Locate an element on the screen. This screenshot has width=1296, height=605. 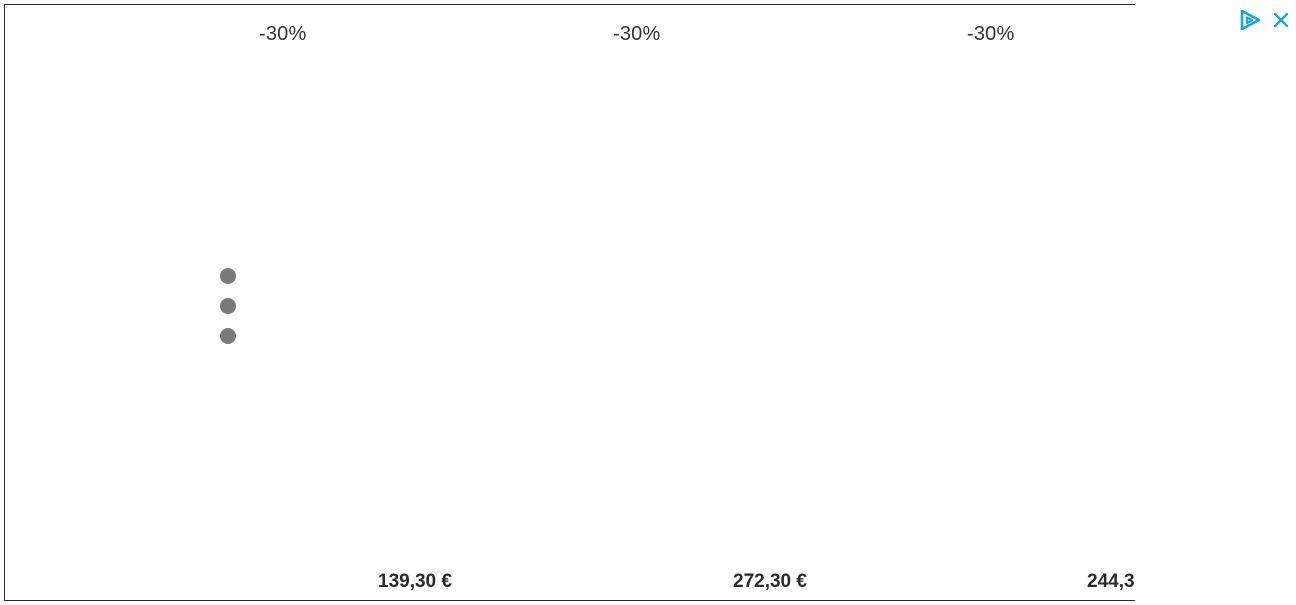
product-price: 272,30 € is located at coordinates (770, 581).